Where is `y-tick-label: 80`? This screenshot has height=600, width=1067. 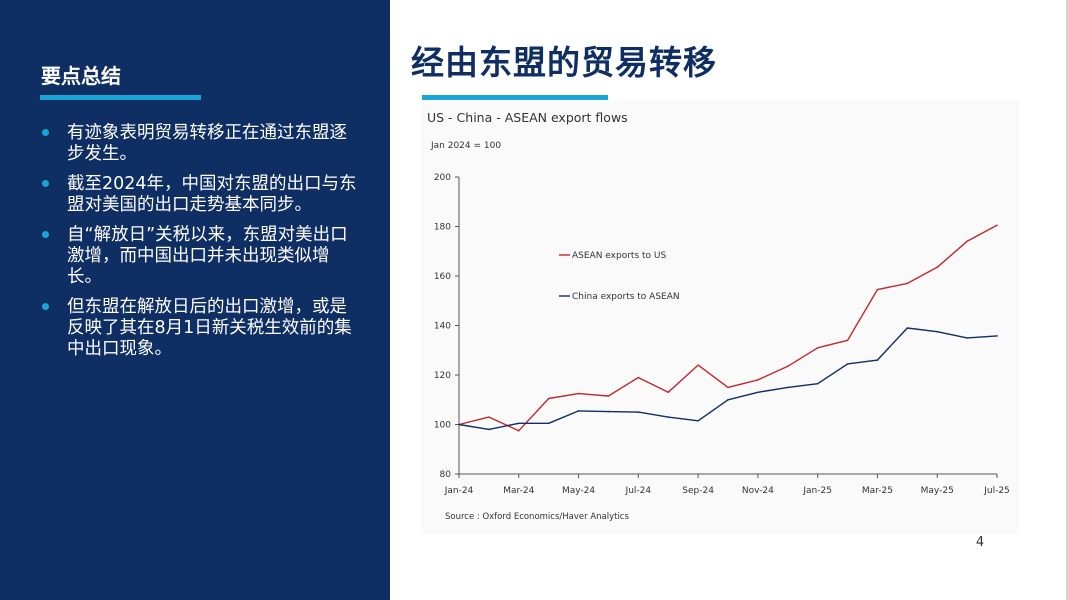
y-tick-label: 80 is located at coordinates (446, 475).